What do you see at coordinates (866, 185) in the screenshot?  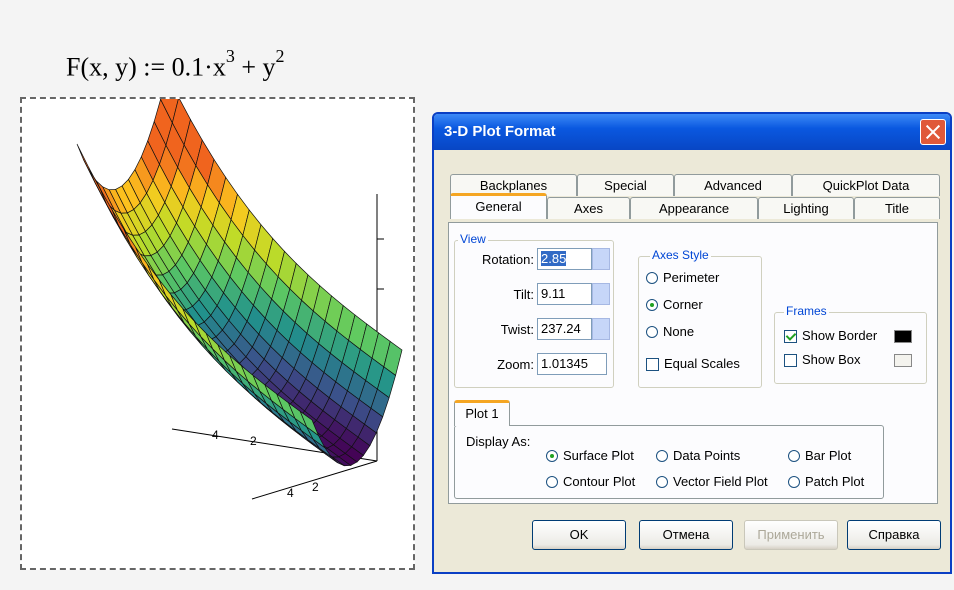 I see `tab: QuickPlot Data` at bounding box center [866, 185].